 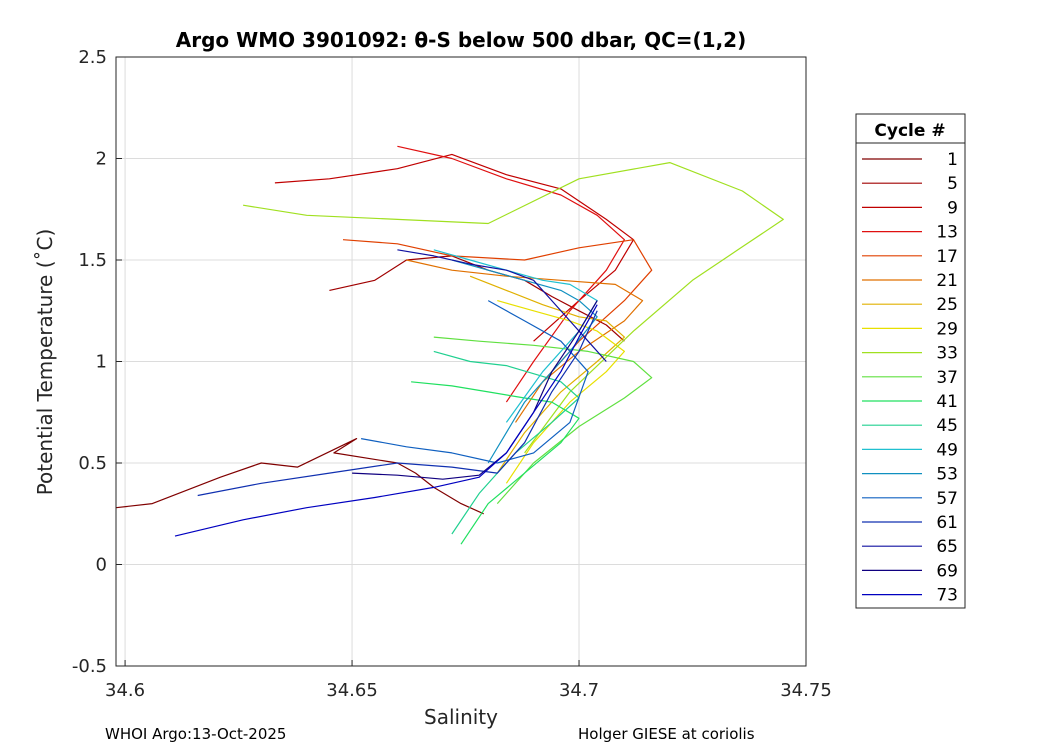 I want to click on y-axis-label: Potential Temperature (˚C), so click(x=45, y=362).